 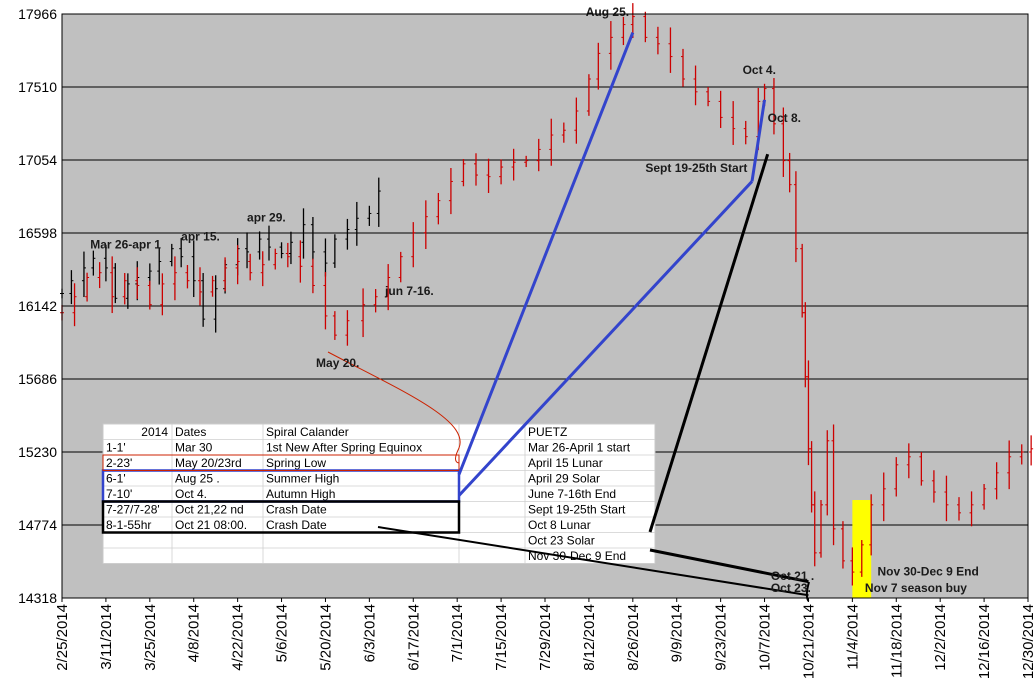 I want to click on table-cell: Mar 26-April 1 start, so click(x=579, y=448).